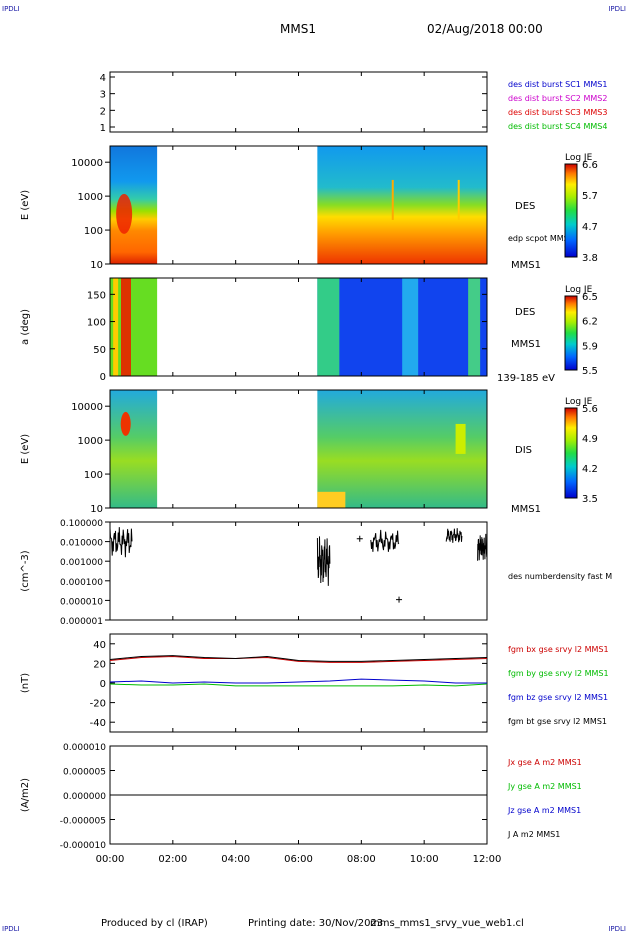  What do you see at coordinates (590, 499) in the screenshot?
I see `colorbar-tick-label: 3.5` at bounding box center [590, 499].